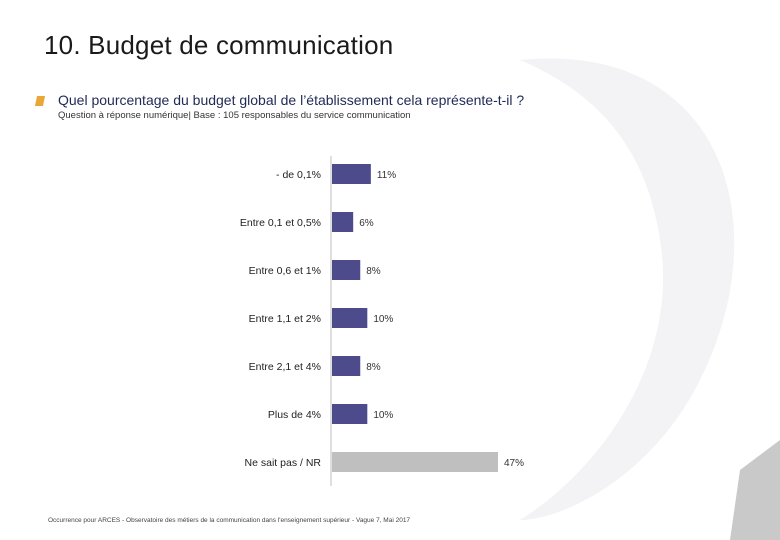  Describe the element at coordinates (298, 175) in the screenshot. I see `category-label: - de 0,1%` at that location.